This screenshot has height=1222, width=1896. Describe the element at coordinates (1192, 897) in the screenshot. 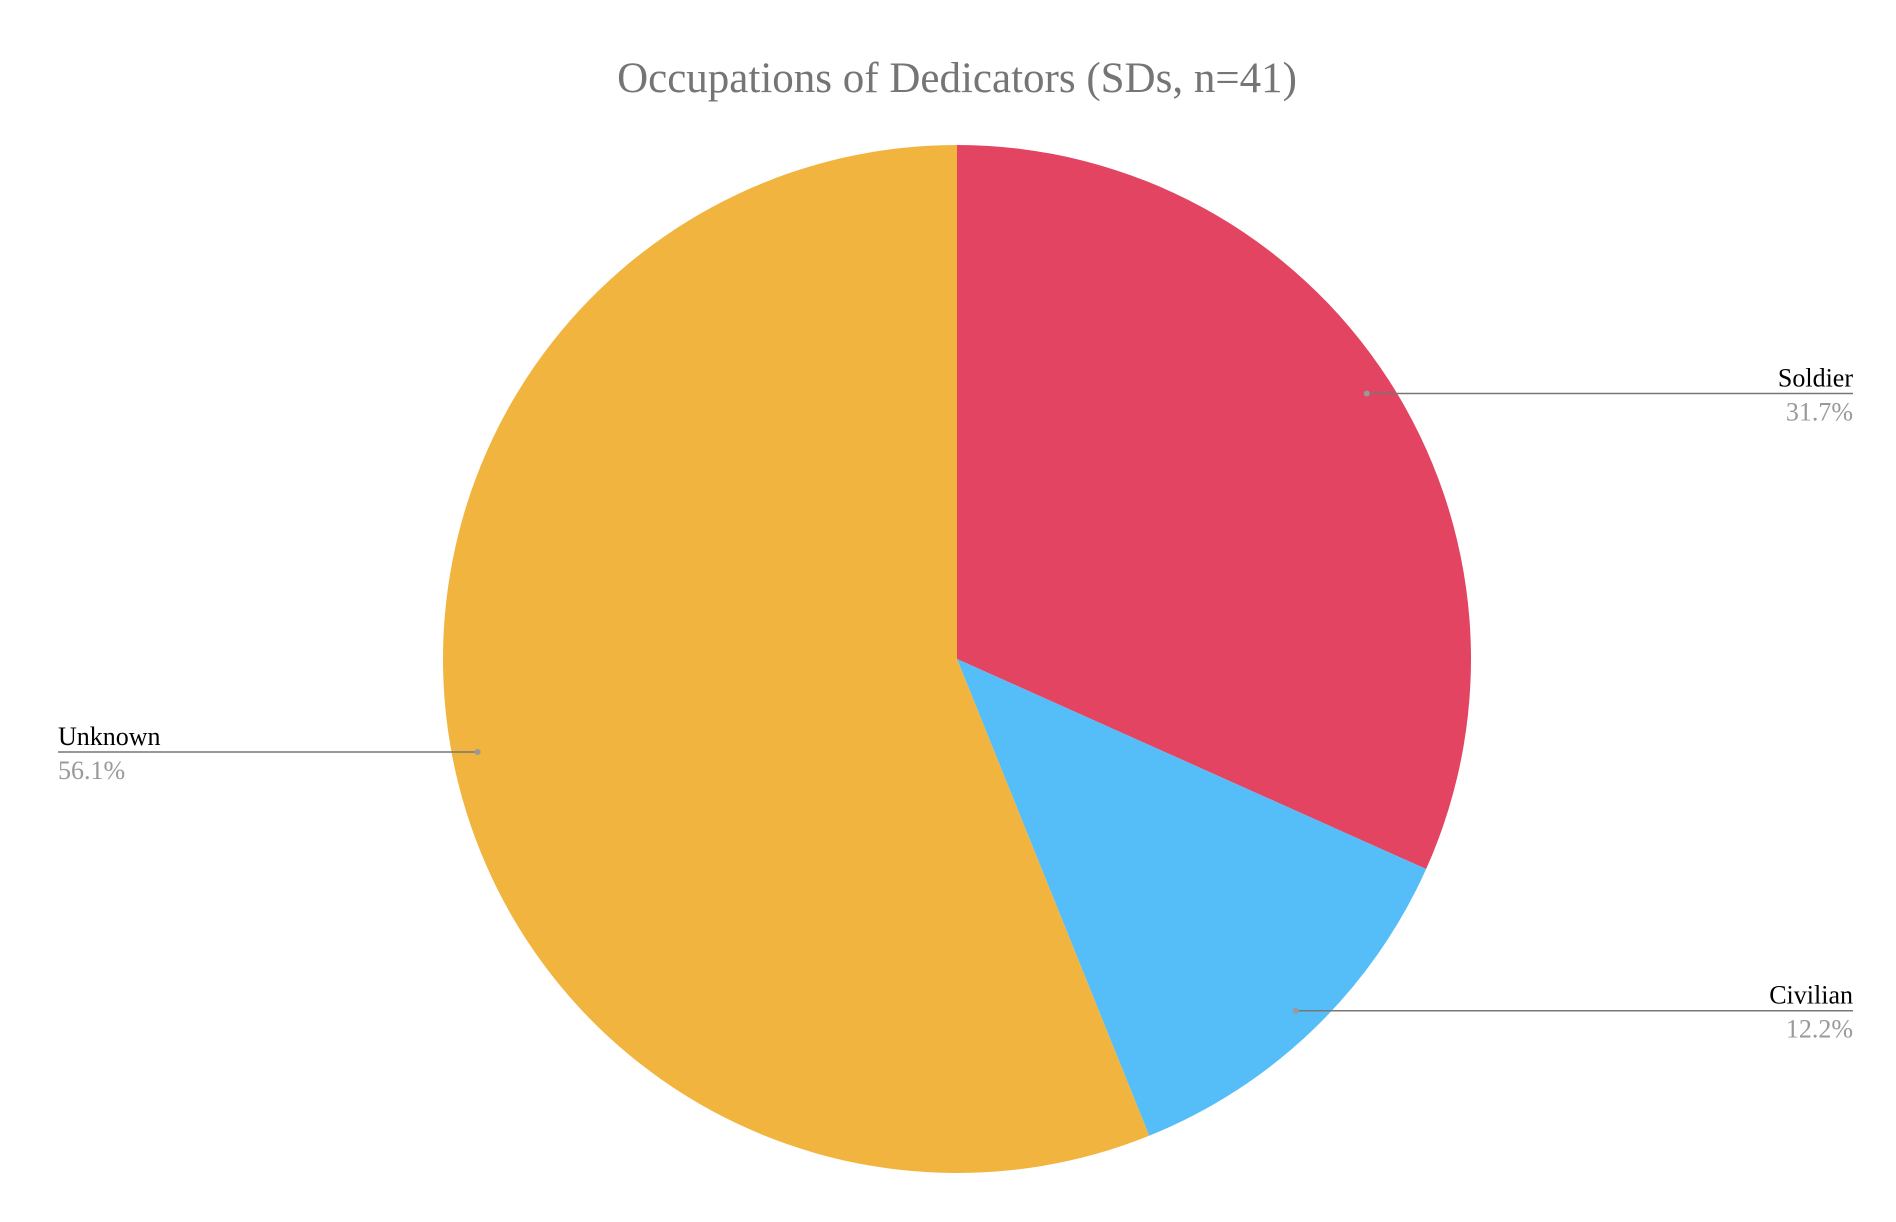

I see `pie-slice` at that location.